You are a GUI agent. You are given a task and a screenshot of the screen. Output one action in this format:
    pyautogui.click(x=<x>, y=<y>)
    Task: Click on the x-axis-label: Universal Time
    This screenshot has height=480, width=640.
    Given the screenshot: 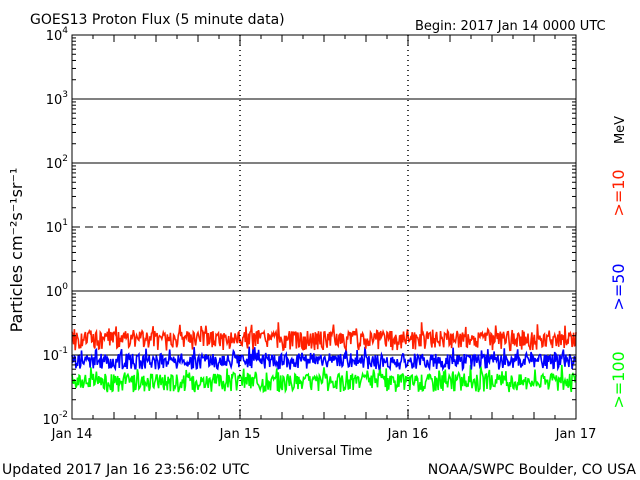 What is the action you would take?
    pyautogui.click(x=324, y=451)
    